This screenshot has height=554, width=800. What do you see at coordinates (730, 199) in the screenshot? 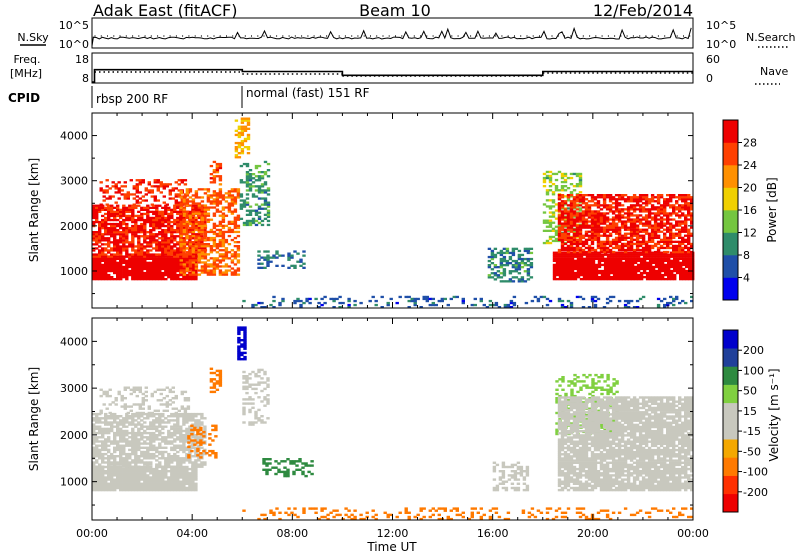
I see `colorbar-swatch` at bounding box center [730, 199].